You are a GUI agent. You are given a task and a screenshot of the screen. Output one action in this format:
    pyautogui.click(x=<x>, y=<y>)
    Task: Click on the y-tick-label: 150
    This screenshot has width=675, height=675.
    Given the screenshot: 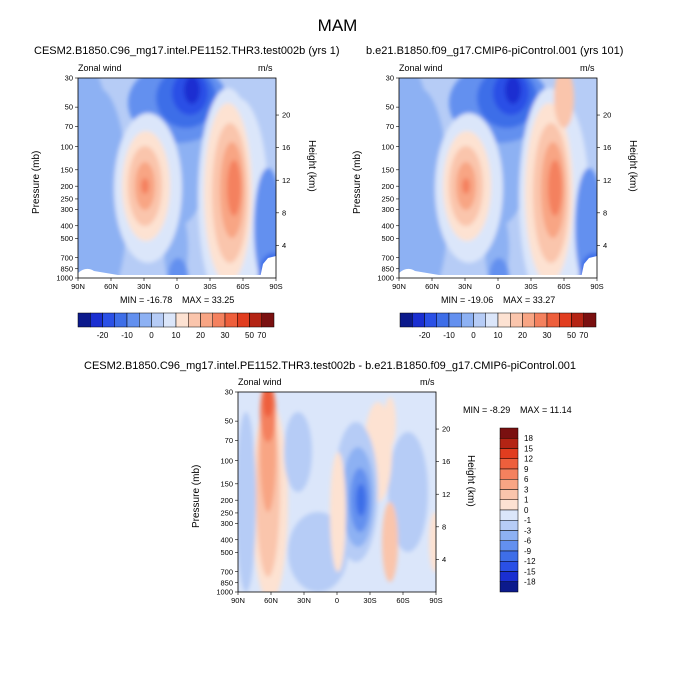 What is the action you would take?
    pyautogui.click(x=387, y=169)
    